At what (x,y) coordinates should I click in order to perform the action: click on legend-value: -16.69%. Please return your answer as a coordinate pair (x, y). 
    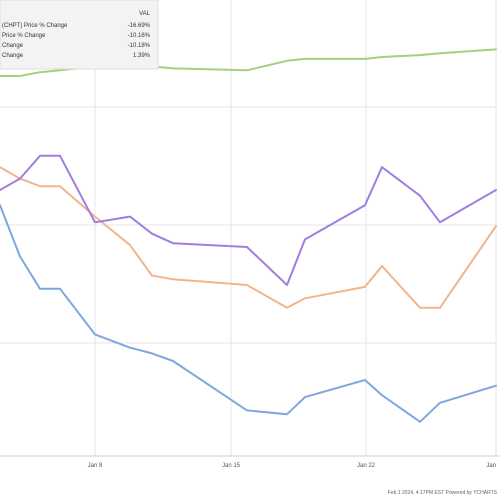
    Looking at the image, I should click on (139, 26).